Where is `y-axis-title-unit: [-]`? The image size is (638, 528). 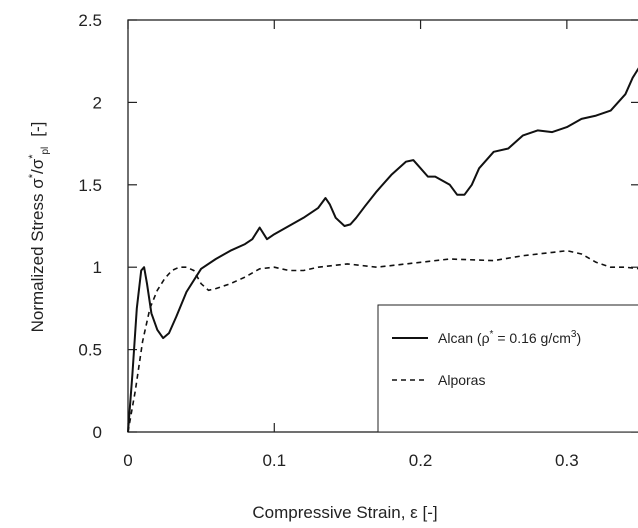
y-axis-title-unit: [-] is located at coordinates (37, 129).